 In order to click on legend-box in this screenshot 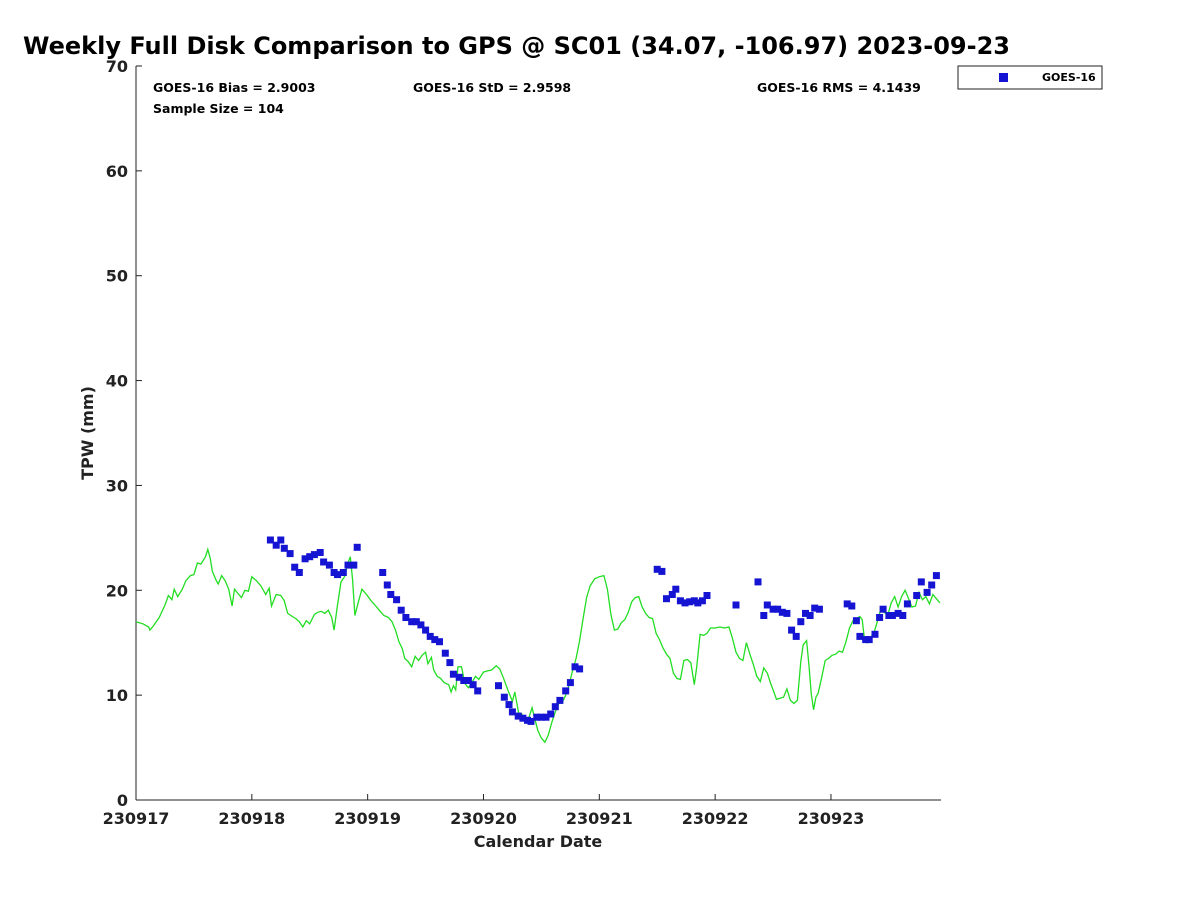, I will do `click(1030, 77)`.